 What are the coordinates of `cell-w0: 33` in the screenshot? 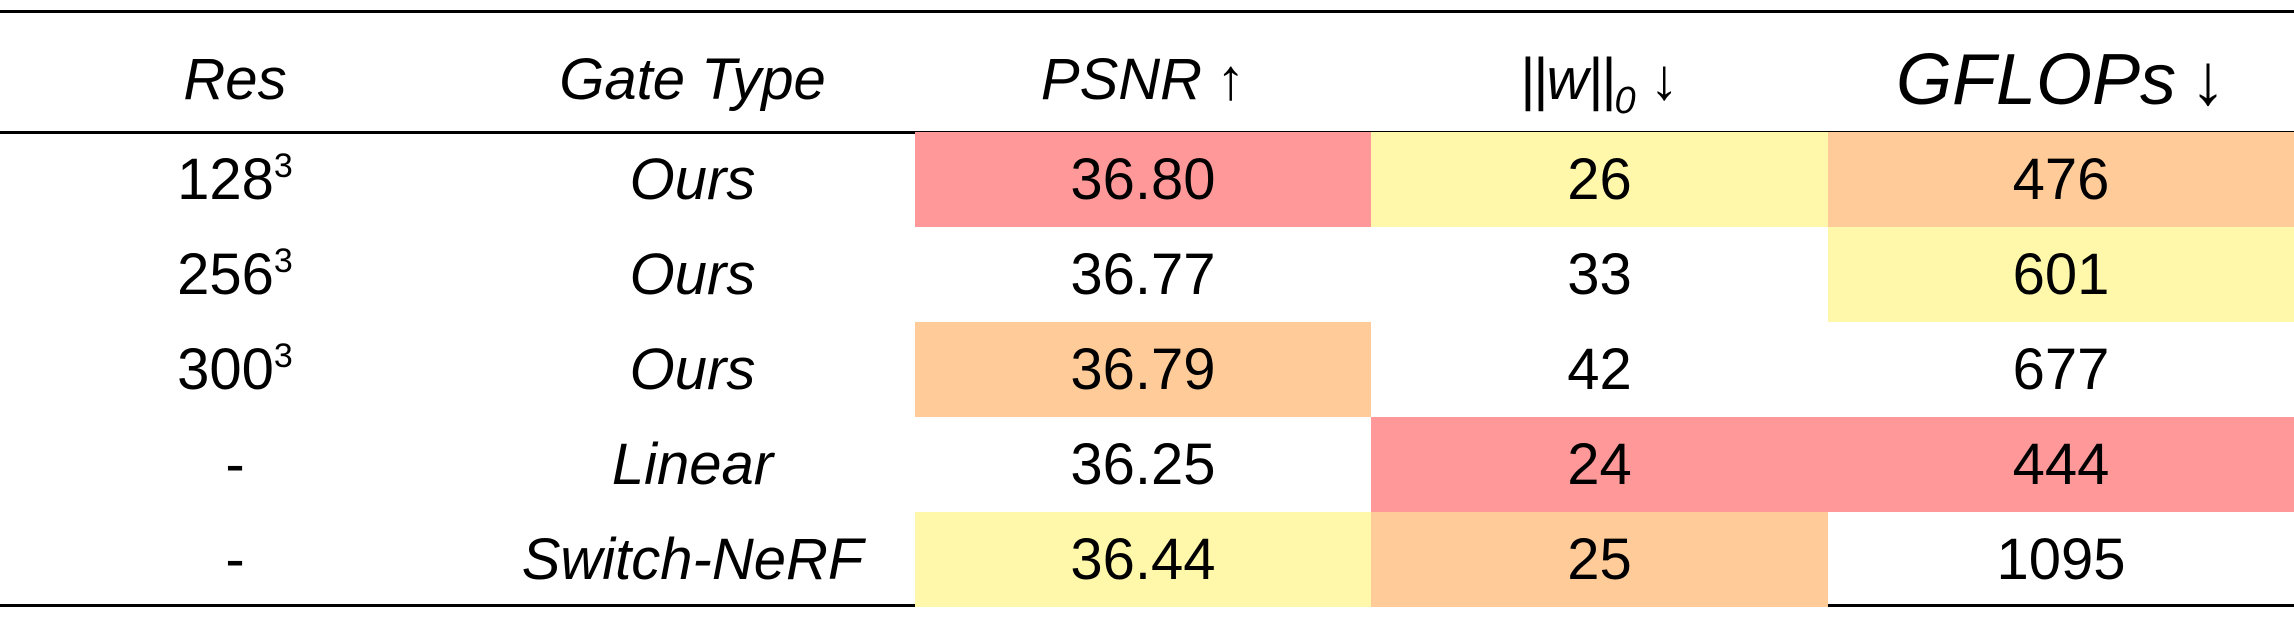 It's located at (1599, 274).